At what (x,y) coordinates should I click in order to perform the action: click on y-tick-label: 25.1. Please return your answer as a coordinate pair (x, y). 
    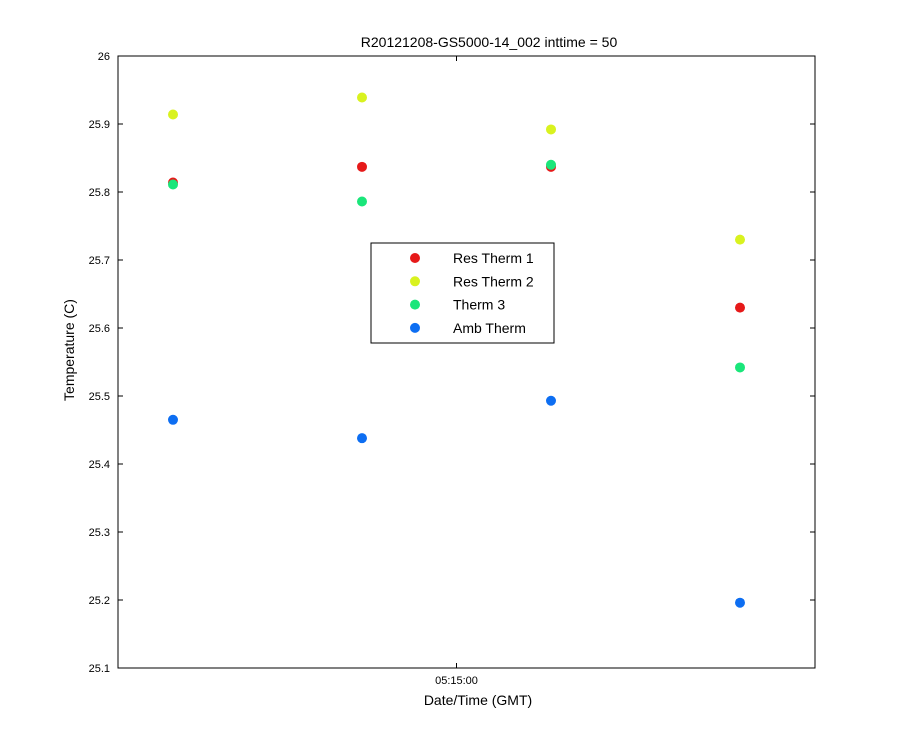
    Looking at the image, I should click on (99, 669).